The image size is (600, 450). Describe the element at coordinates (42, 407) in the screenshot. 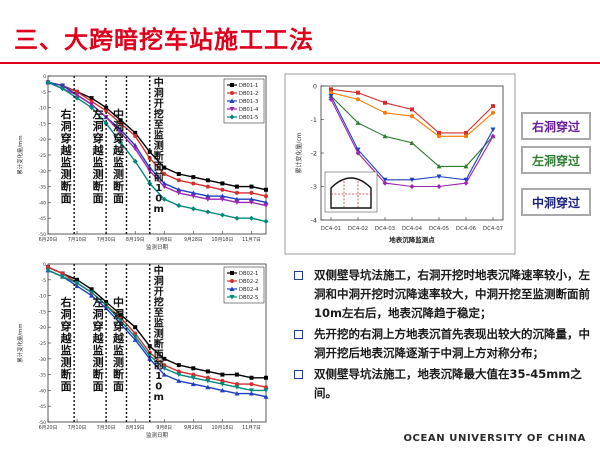

I see `y-tick-label: -45` at that location.